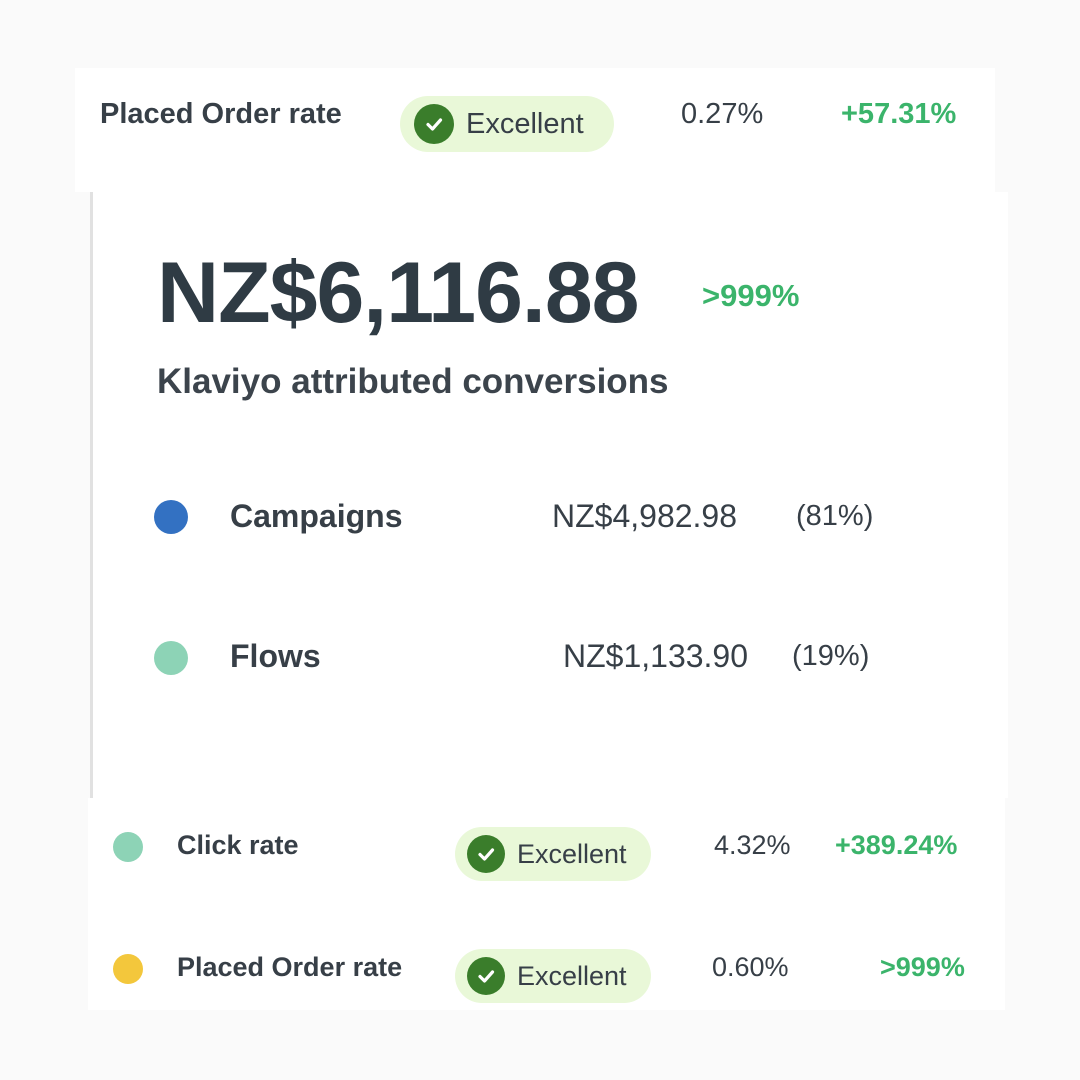  Describe the element at coordinates (922, 967) in the screenshot. I see `metric-change-placed-order-rate: >999%` at that location.